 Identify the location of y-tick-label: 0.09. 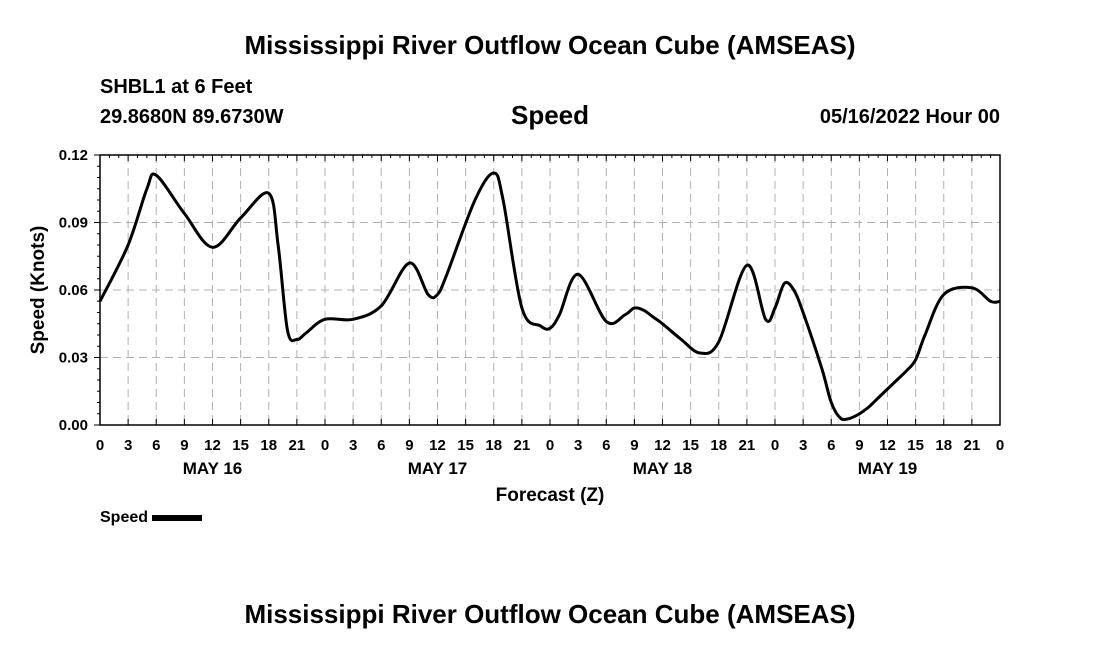
(73, 223).